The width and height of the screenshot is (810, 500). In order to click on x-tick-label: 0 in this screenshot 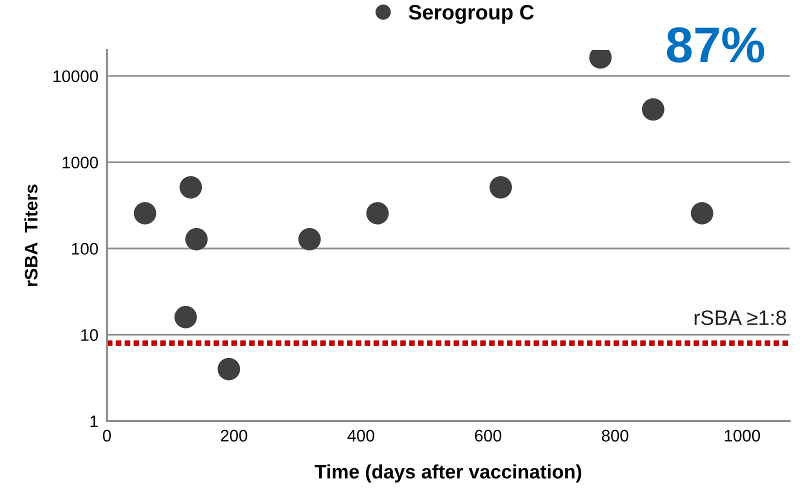, I will do `click(106, 436)`.